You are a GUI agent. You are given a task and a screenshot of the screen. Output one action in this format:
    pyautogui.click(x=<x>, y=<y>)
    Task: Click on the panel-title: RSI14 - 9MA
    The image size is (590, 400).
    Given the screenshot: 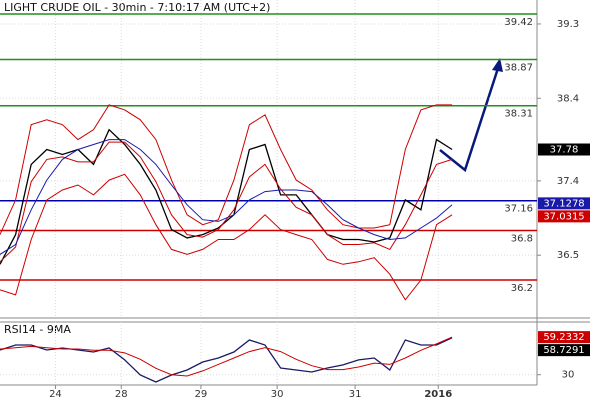 What is the action you would take?
    pyautogui.click(x=37, y=329)
    